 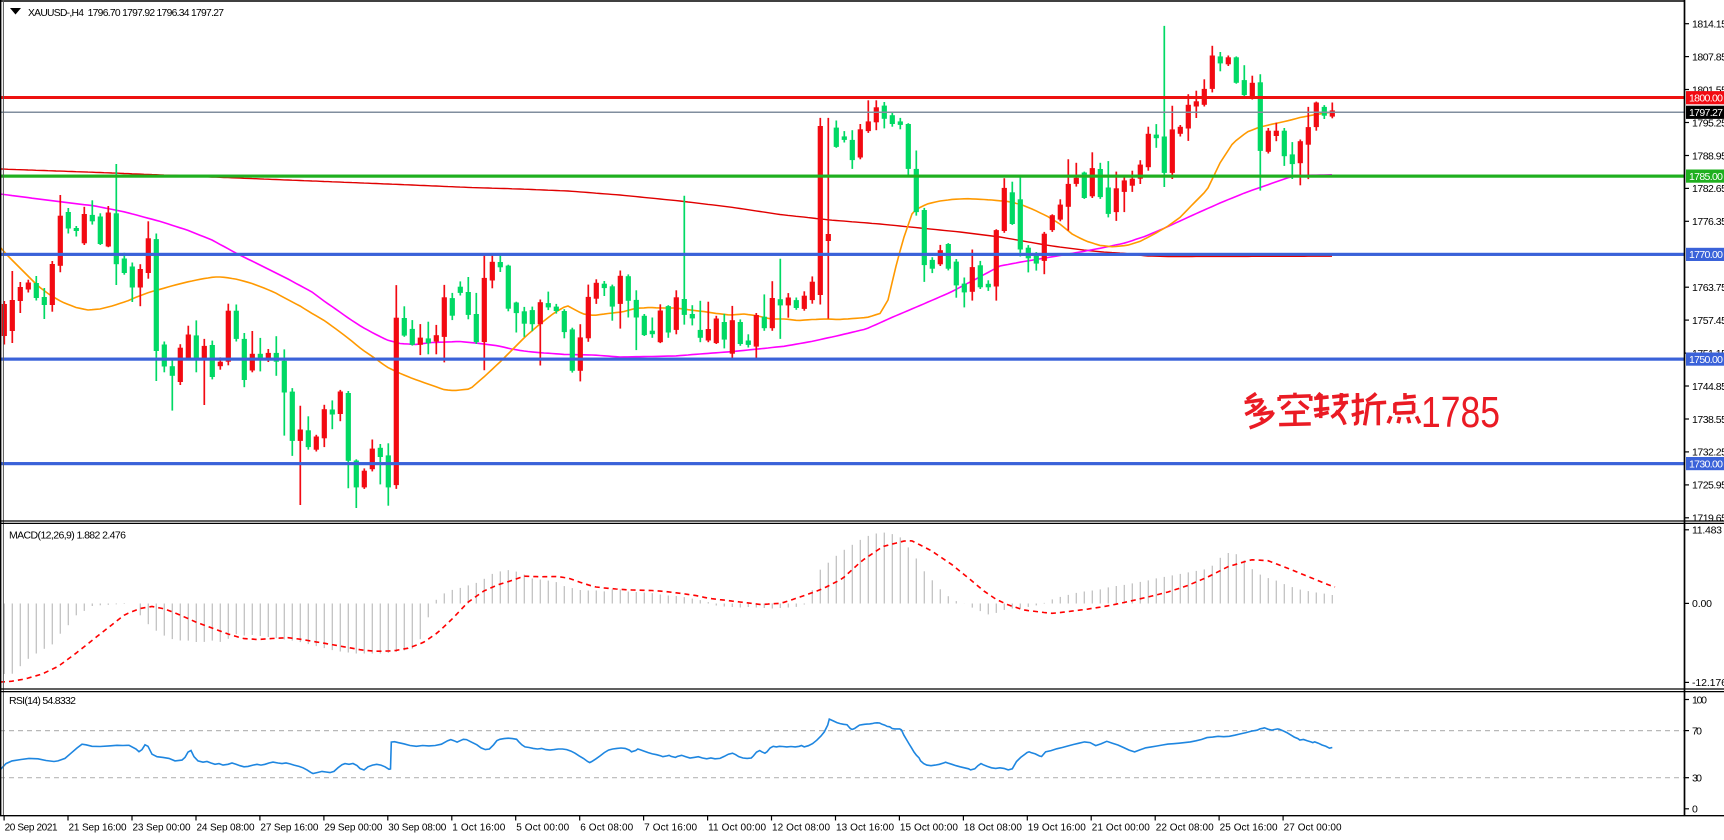 What do you see at coordinates (993, 828) in the screenshot?
I see `svg-text: 18 Oct 08:00` at bounding box center [993, 828].